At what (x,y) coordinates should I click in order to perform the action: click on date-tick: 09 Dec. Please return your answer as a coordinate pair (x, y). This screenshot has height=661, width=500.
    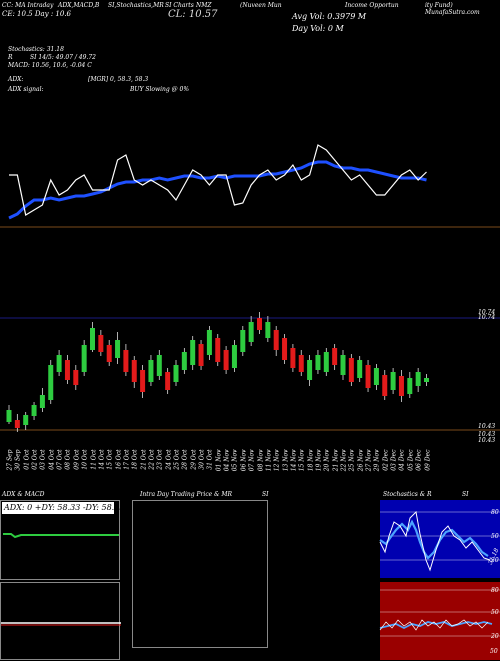
    Looking at the image, I should click on (427, 460).